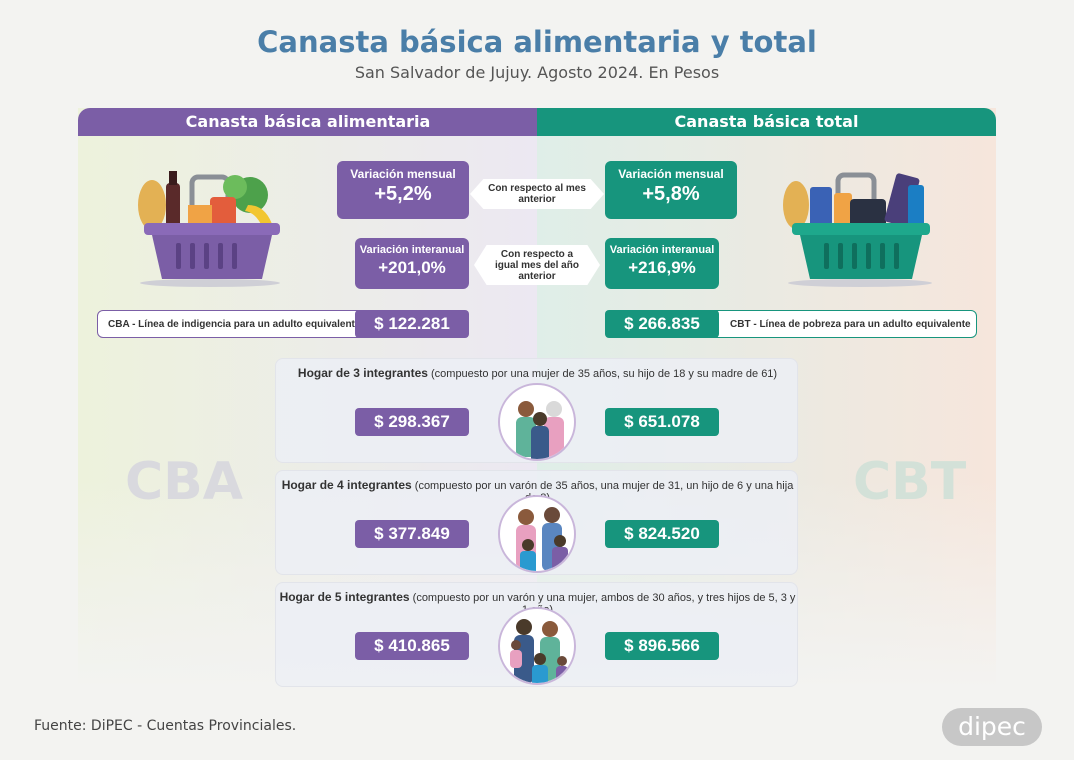 This screenshot has height=760, width=1074. I want to click on household-4-cba: $ 377.849, so click(412, 534).